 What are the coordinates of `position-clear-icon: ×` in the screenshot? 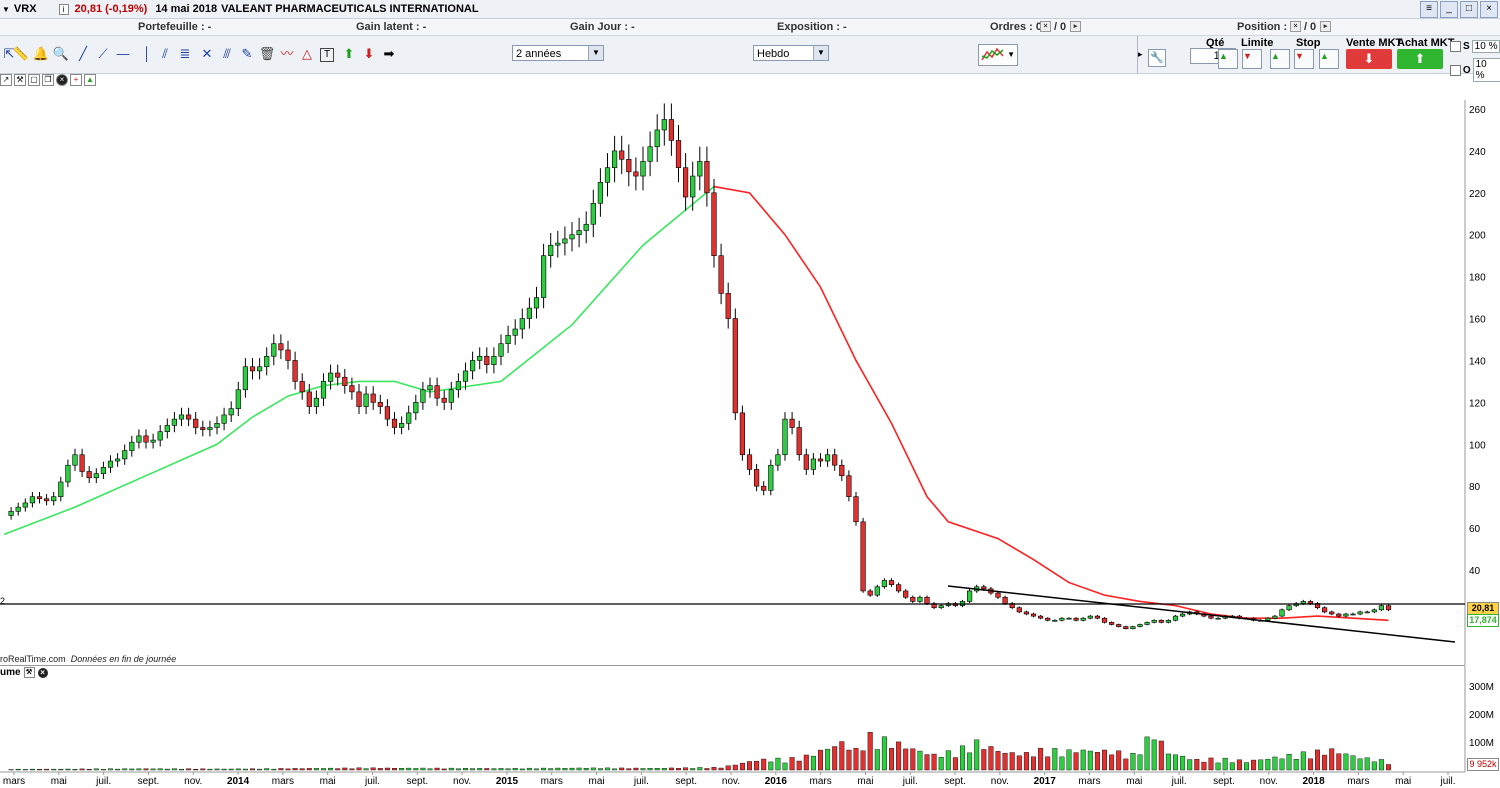 It's located at (1295, 26).